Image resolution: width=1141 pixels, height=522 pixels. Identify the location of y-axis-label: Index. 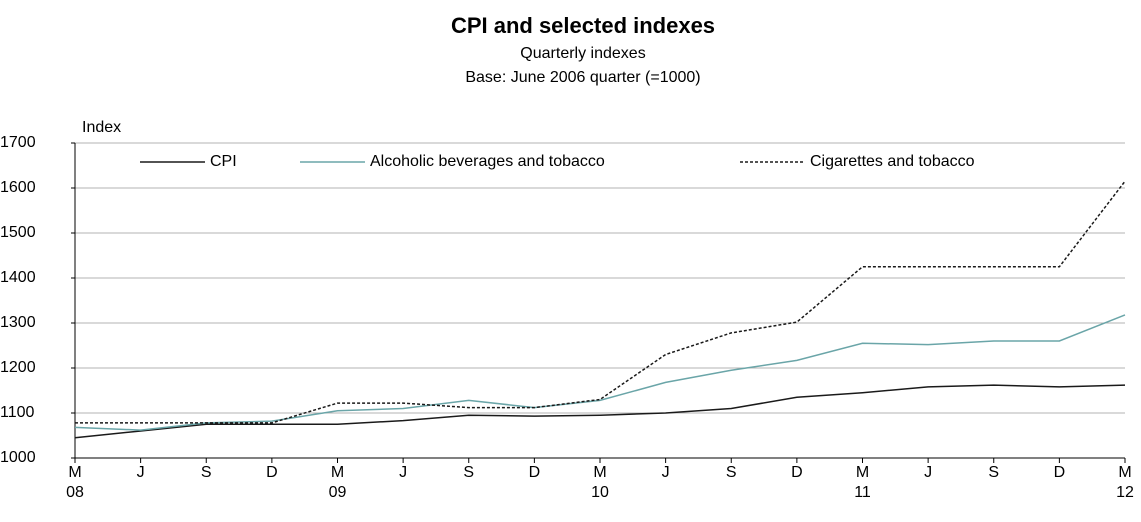
(101, 127).